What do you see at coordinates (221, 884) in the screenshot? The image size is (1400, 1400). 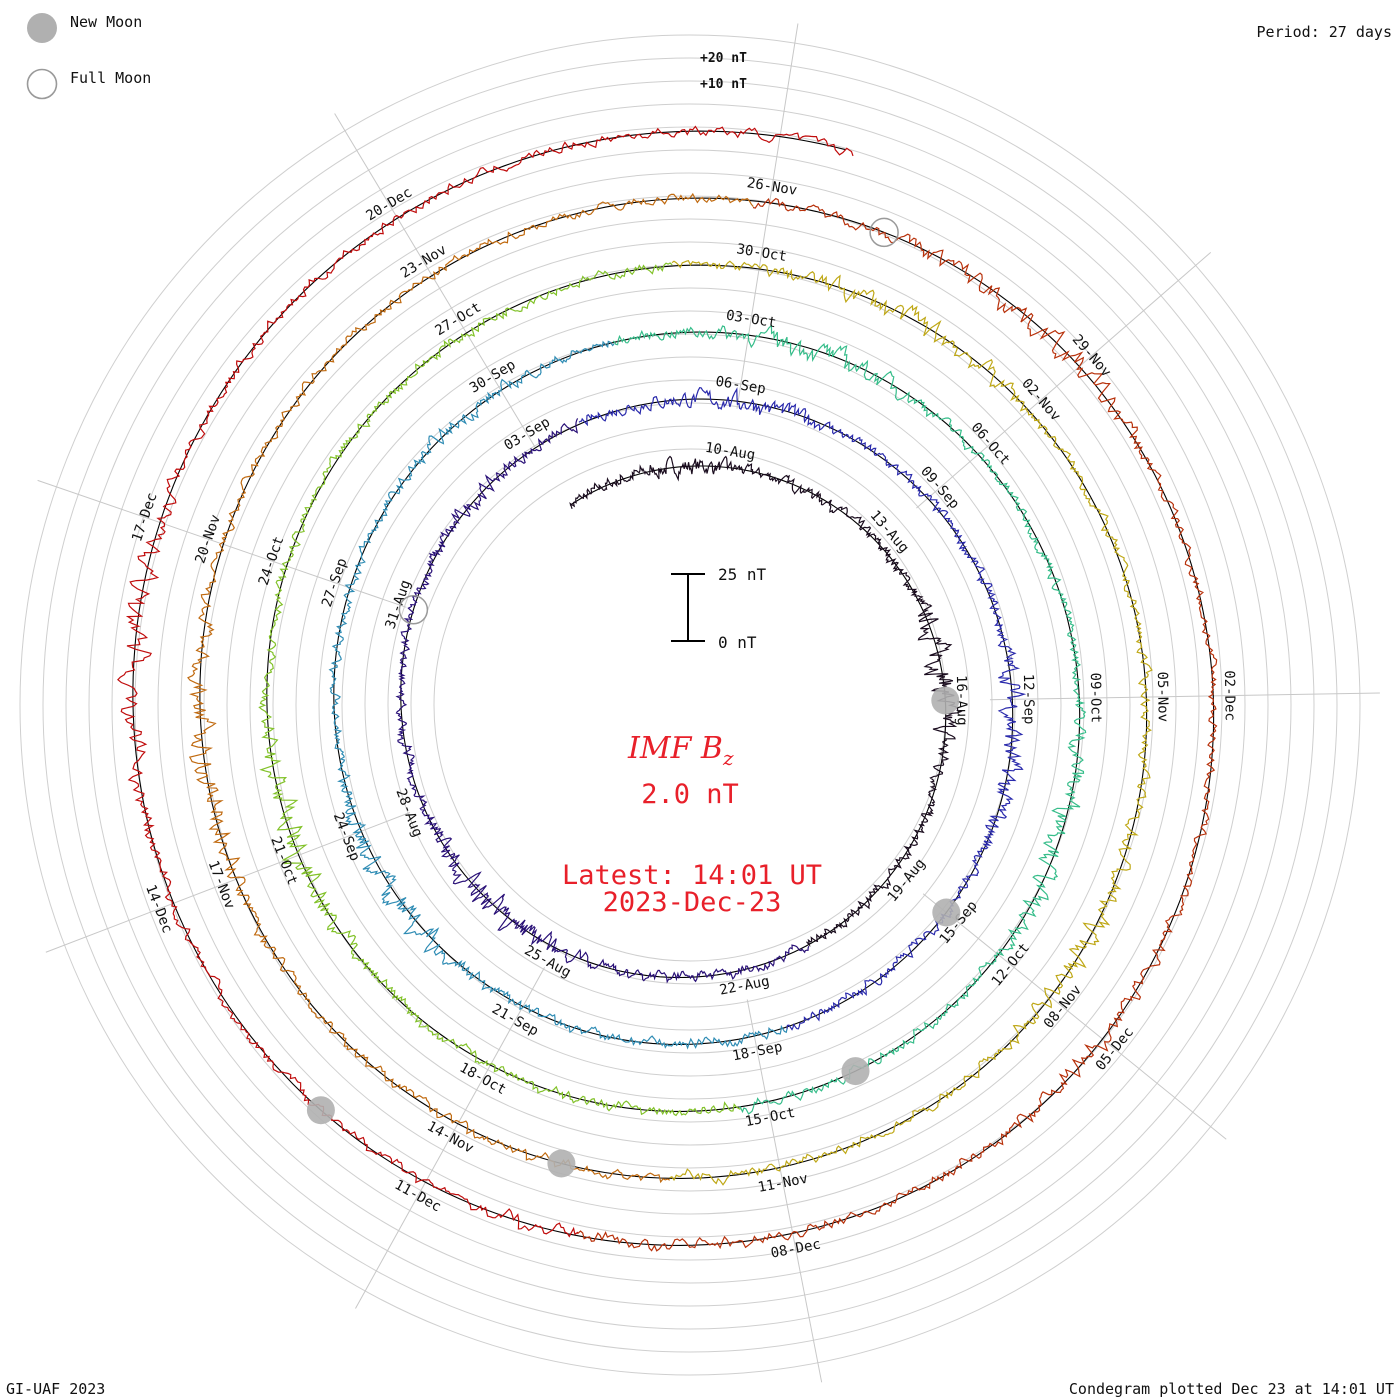 I see `date-label: 17-Nov` at bounding box center [221, 884].